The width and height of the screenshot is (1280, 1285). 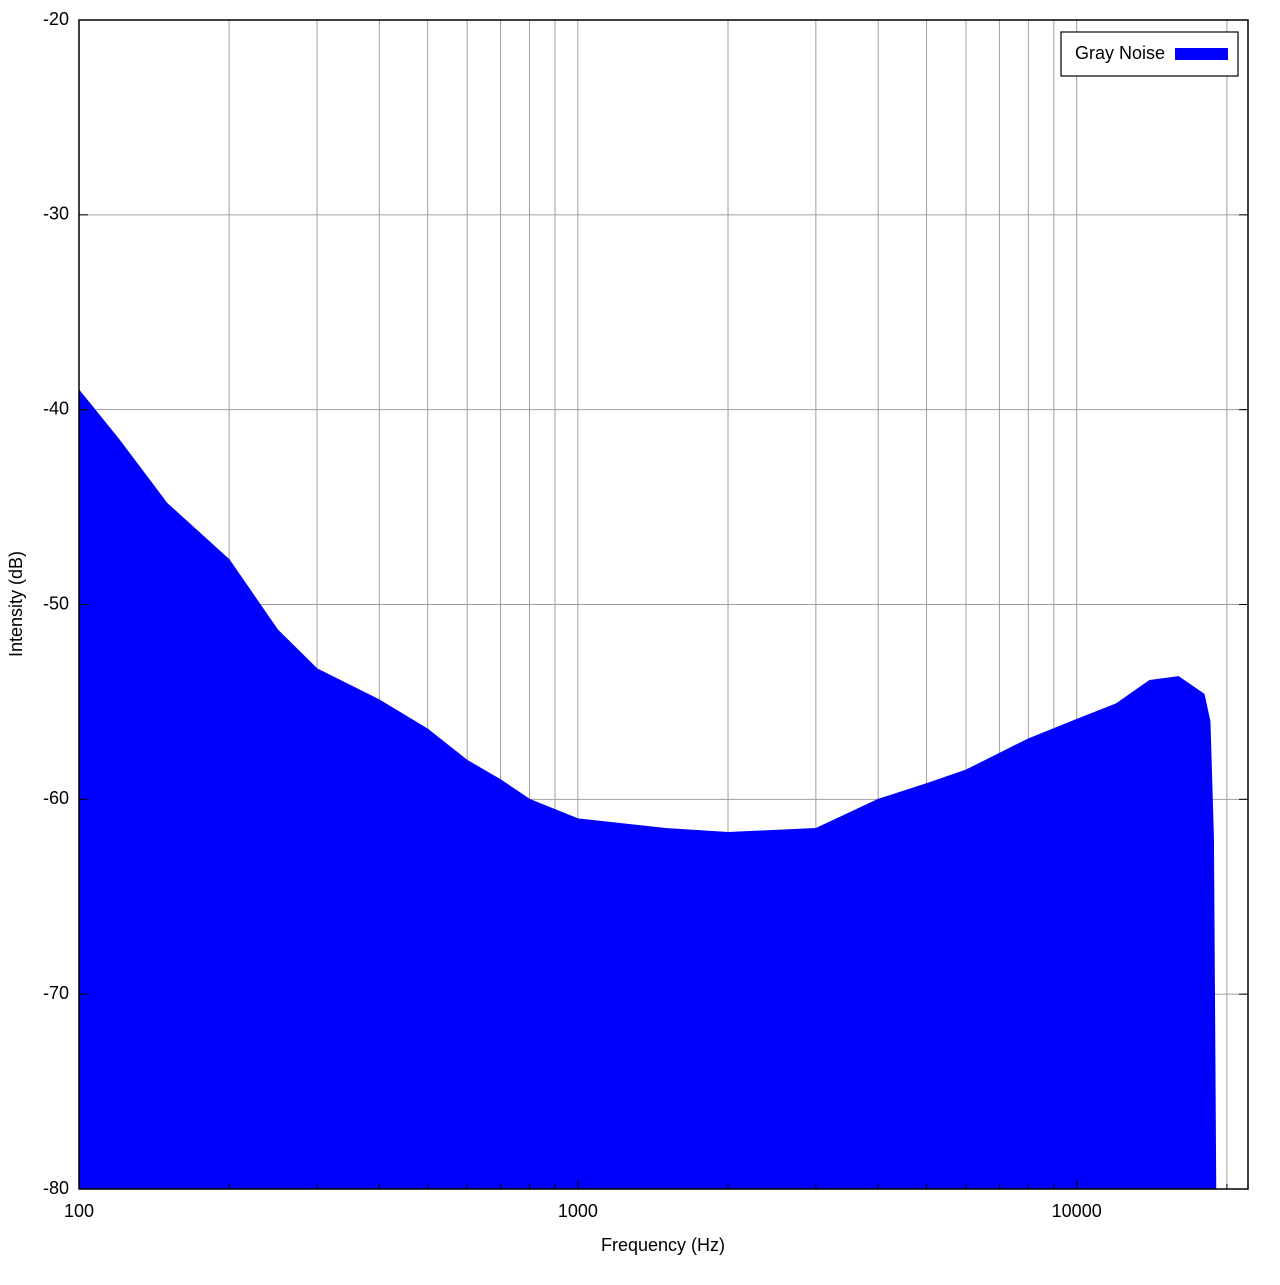 I want to click on y-tick-label: -70, so click(x=56, y=993).